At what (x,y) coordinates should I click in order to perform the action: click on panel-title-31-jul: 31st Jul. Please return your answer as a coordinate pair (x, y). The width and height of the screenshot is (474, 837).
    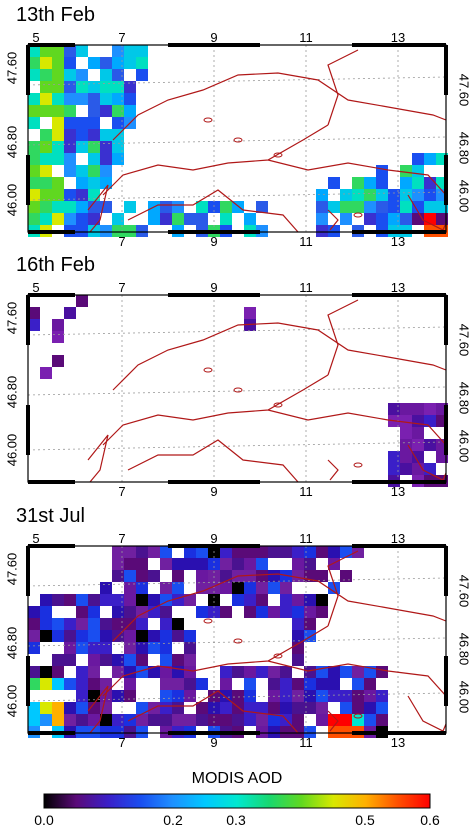
    Looking at the image, I should click on (50, 516).